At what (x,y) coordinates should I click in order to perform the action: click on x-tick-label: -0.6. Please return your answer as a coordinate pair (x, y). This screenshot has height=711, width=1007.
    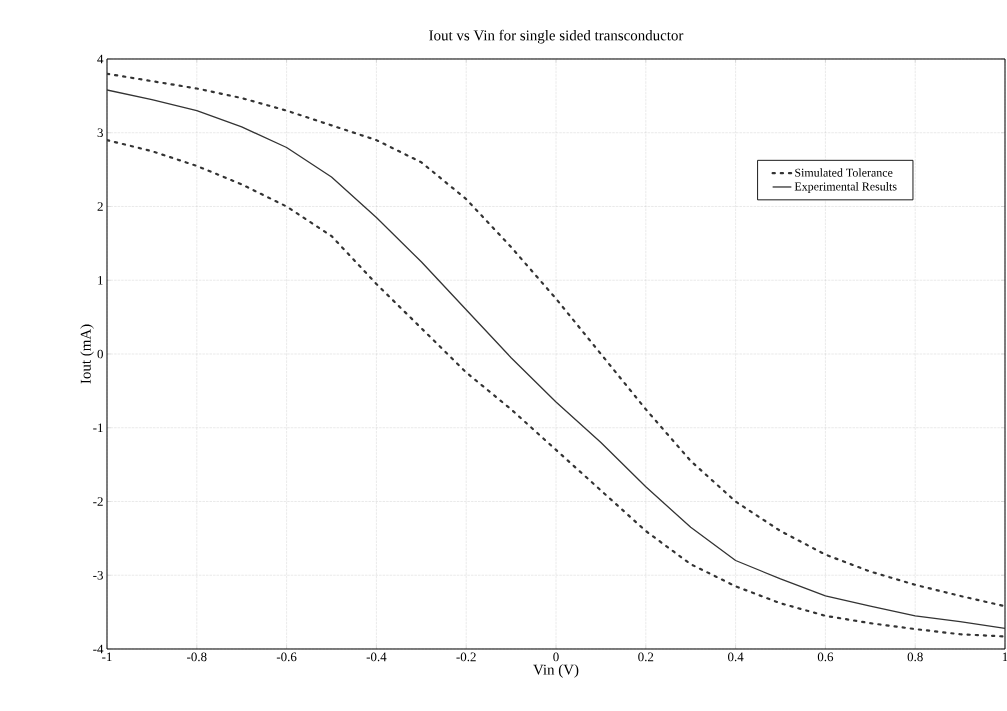
    Looking at the image, I should click on (286, 657).